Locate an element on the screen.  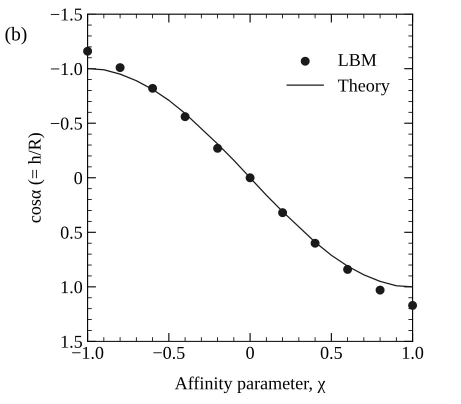
legend-label: Theory is located at coordinates (364, 87).